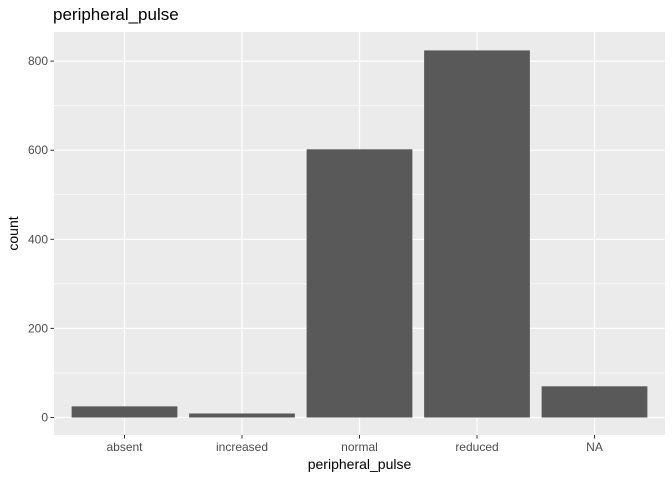 Image resolution: width=672 pixels, height=480 pixels. Describe the element at coordinates (242, 415) in the screenshot. I see `bar-increased` at that location.